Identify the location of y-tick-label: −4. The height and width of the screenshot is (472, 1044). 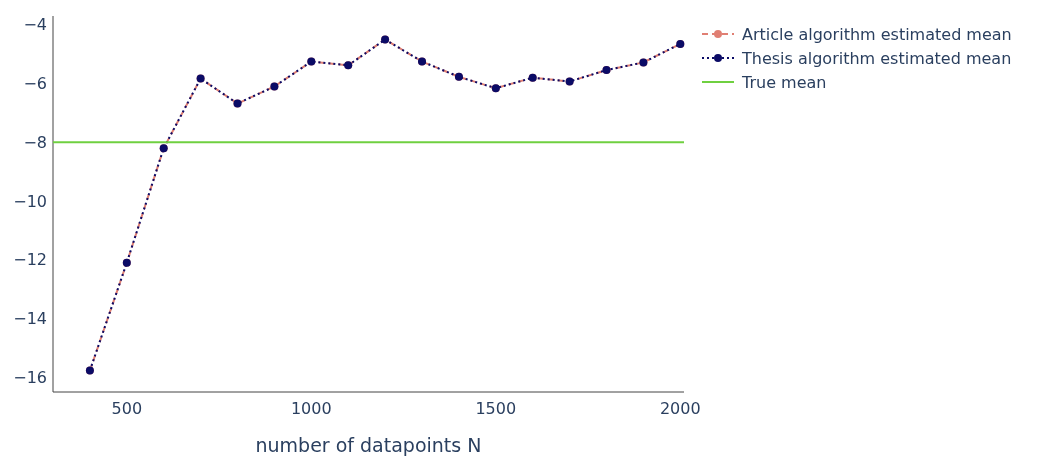
(35, 25).